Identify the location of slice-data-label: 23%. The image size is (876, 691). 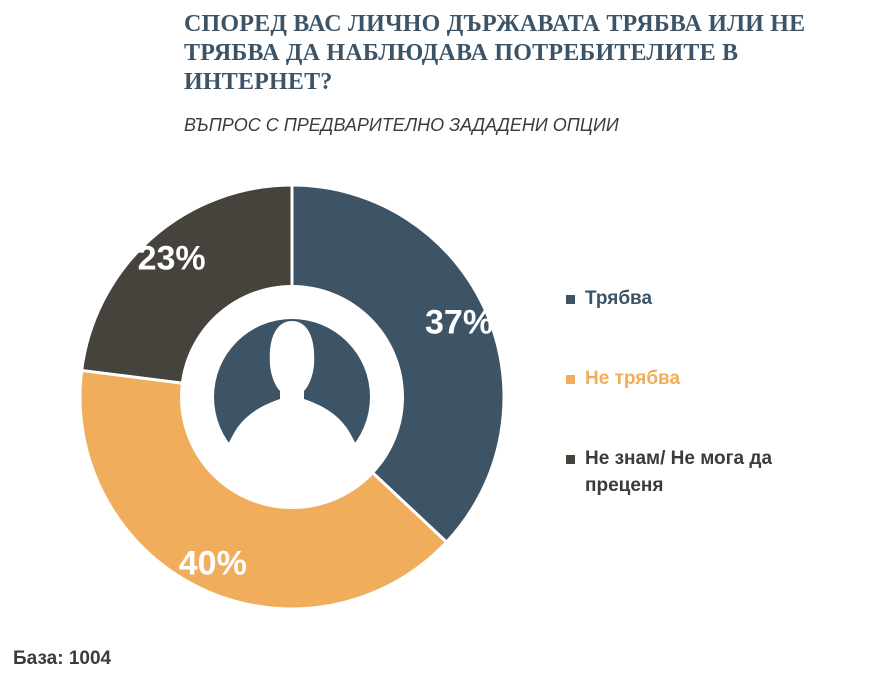
(172, 258).